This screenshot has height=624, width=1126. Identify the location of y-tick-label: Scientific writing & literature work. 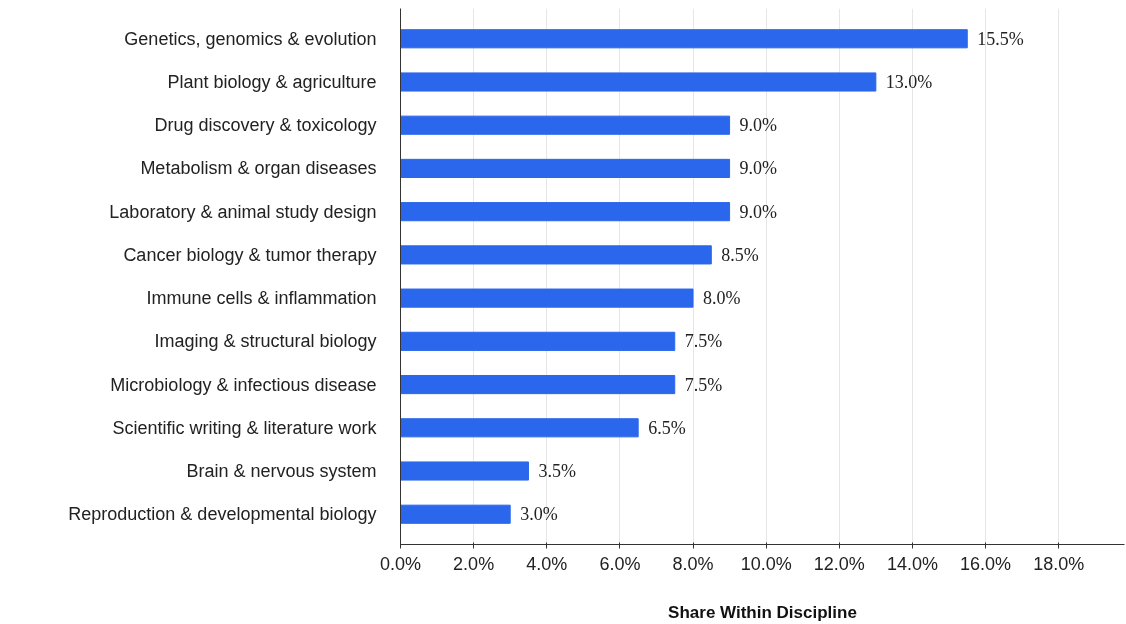
(245, 427).